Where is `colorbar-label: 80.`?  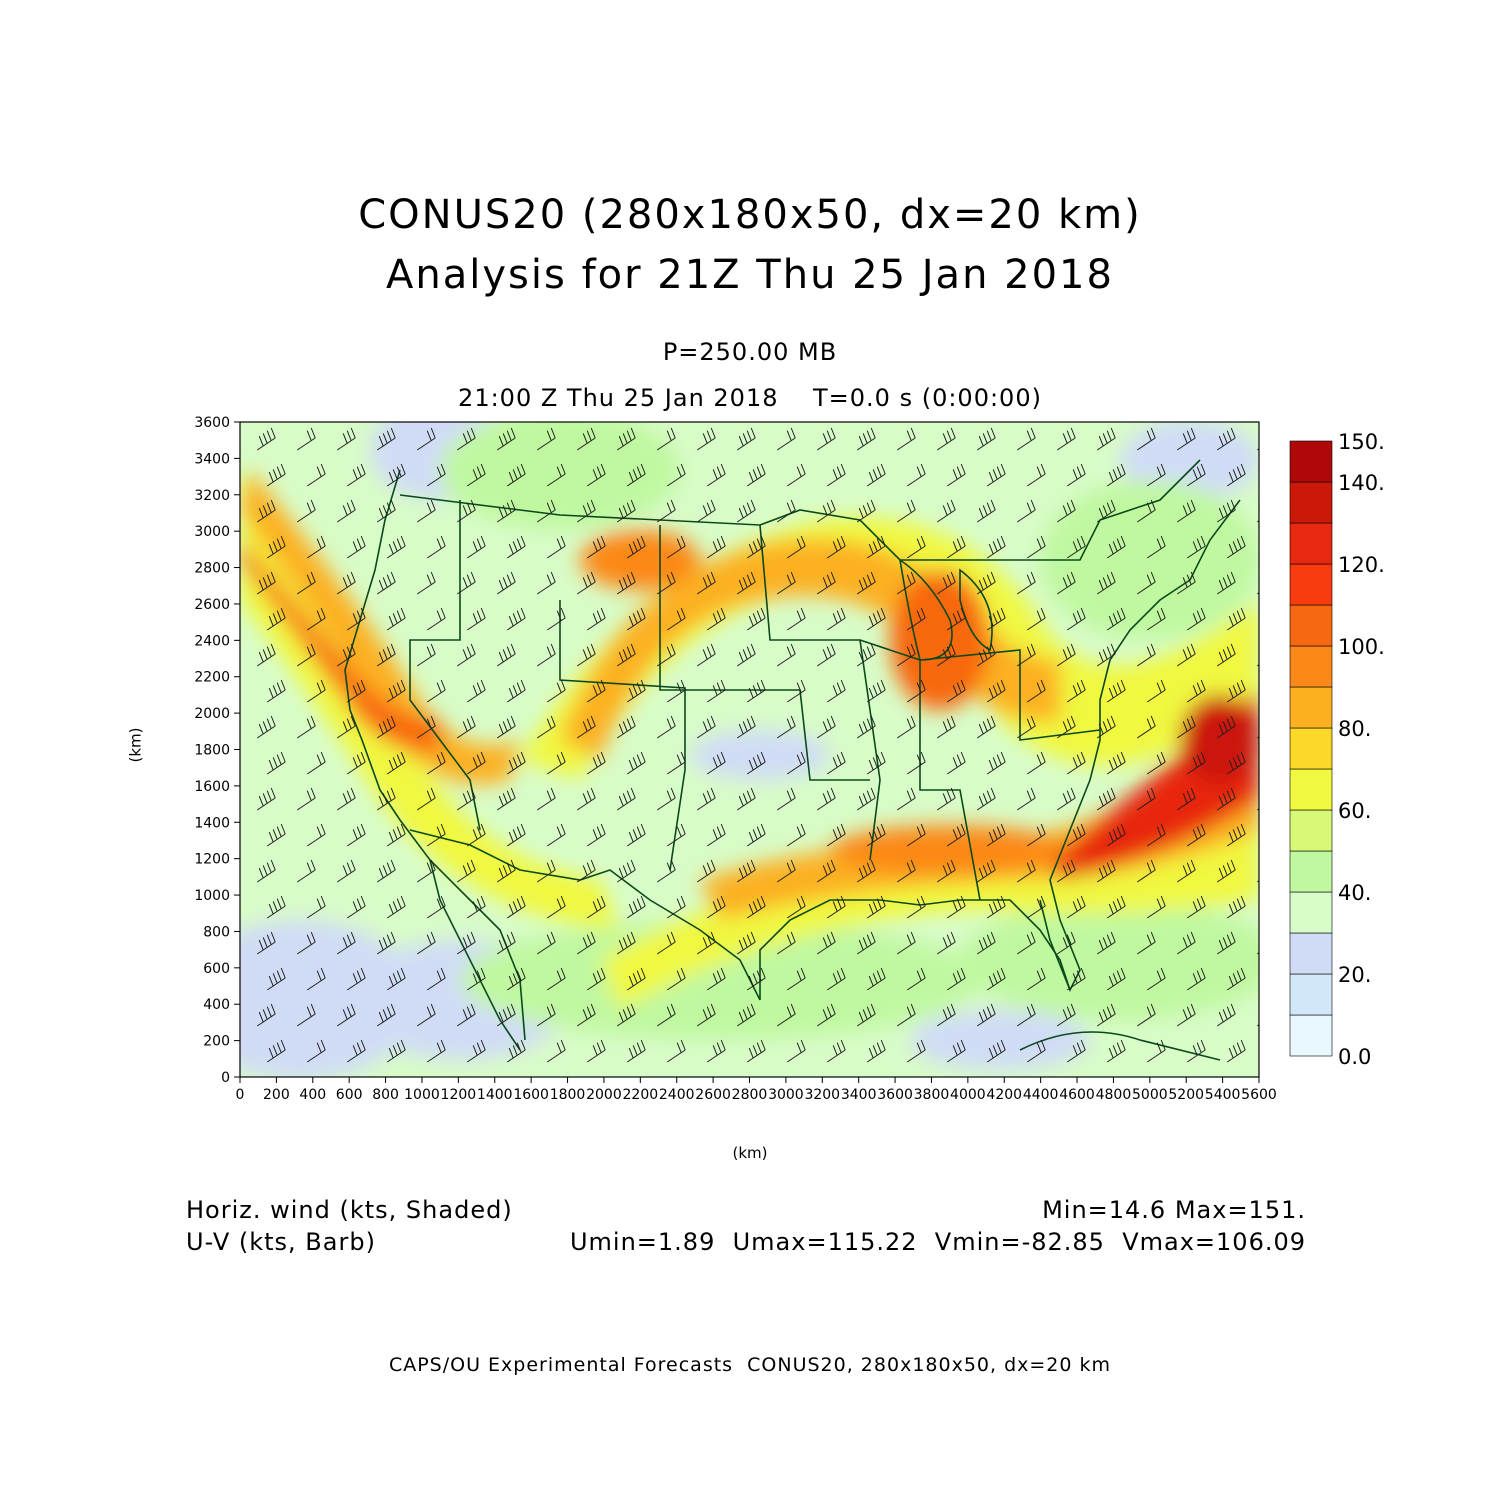
colorbar-label: 80. is located at coordinates (1354, 729).